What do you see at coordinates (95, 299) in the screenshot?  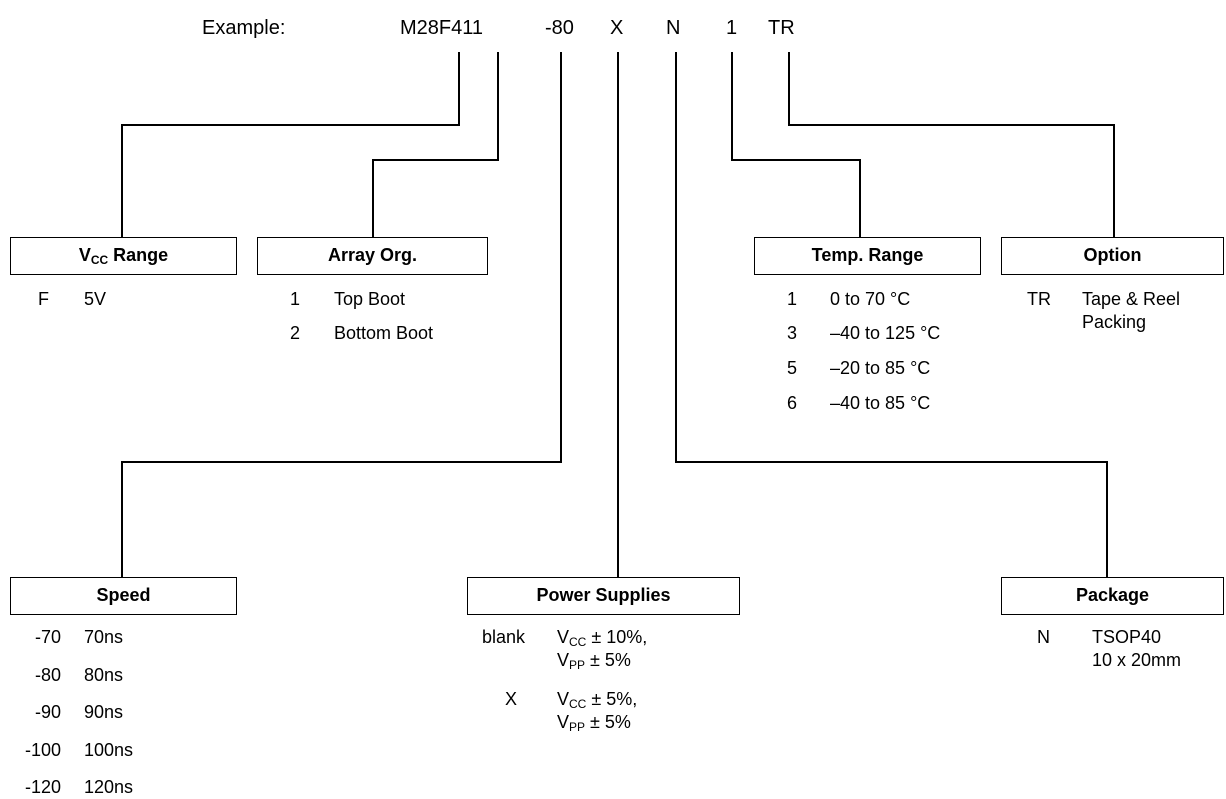 I see `vcc-item-desc: 5V` at bounding box center [95, 299].